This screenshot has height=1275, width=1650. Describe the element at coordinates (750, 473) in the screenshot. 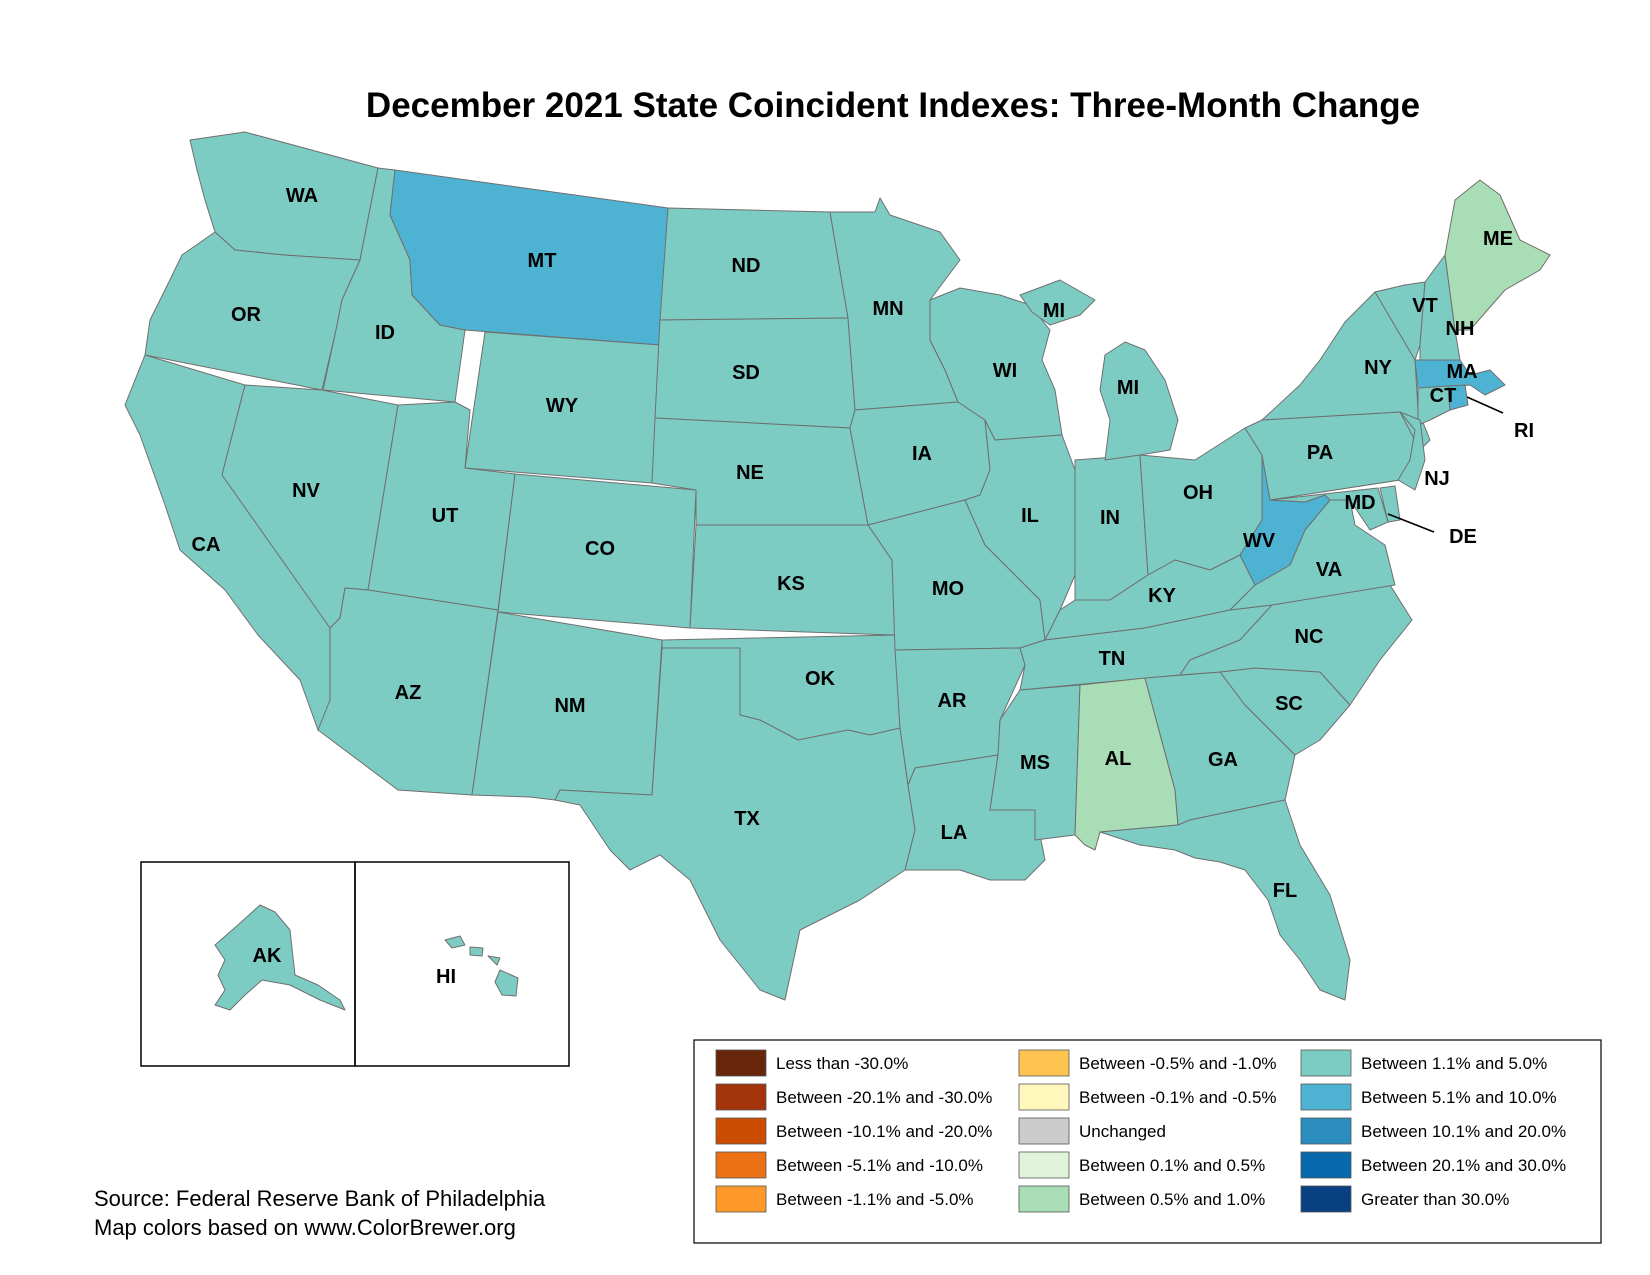

I see `state-label-ne: NE` at that location.